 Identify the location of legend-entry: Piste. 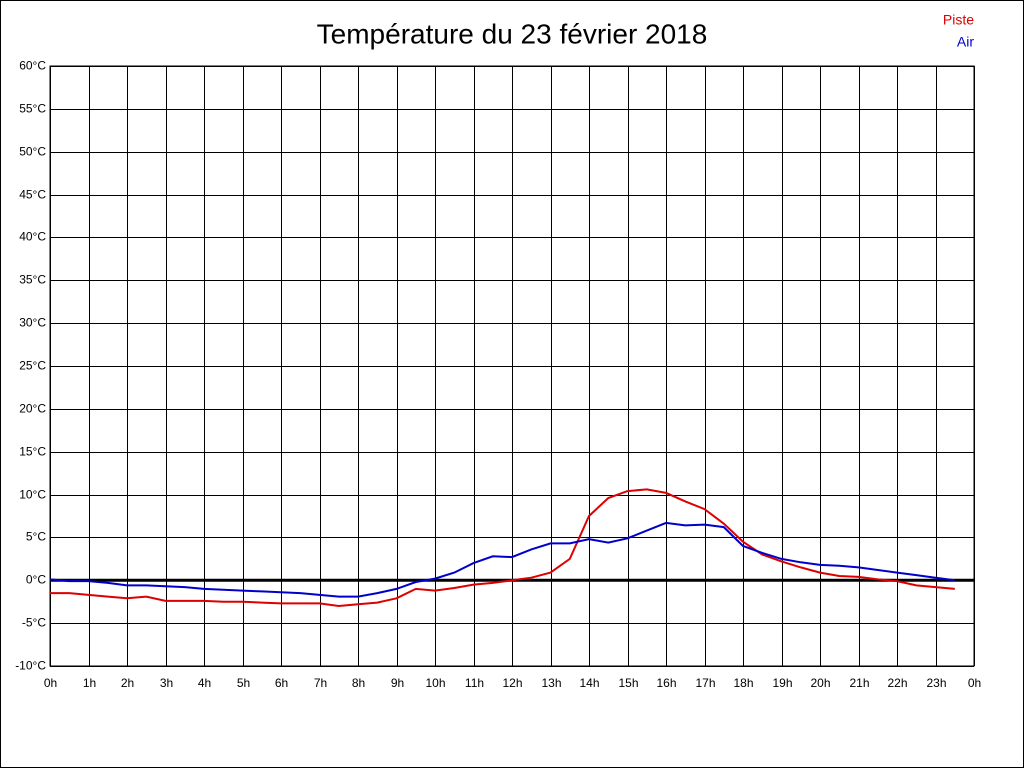
(958, 20).